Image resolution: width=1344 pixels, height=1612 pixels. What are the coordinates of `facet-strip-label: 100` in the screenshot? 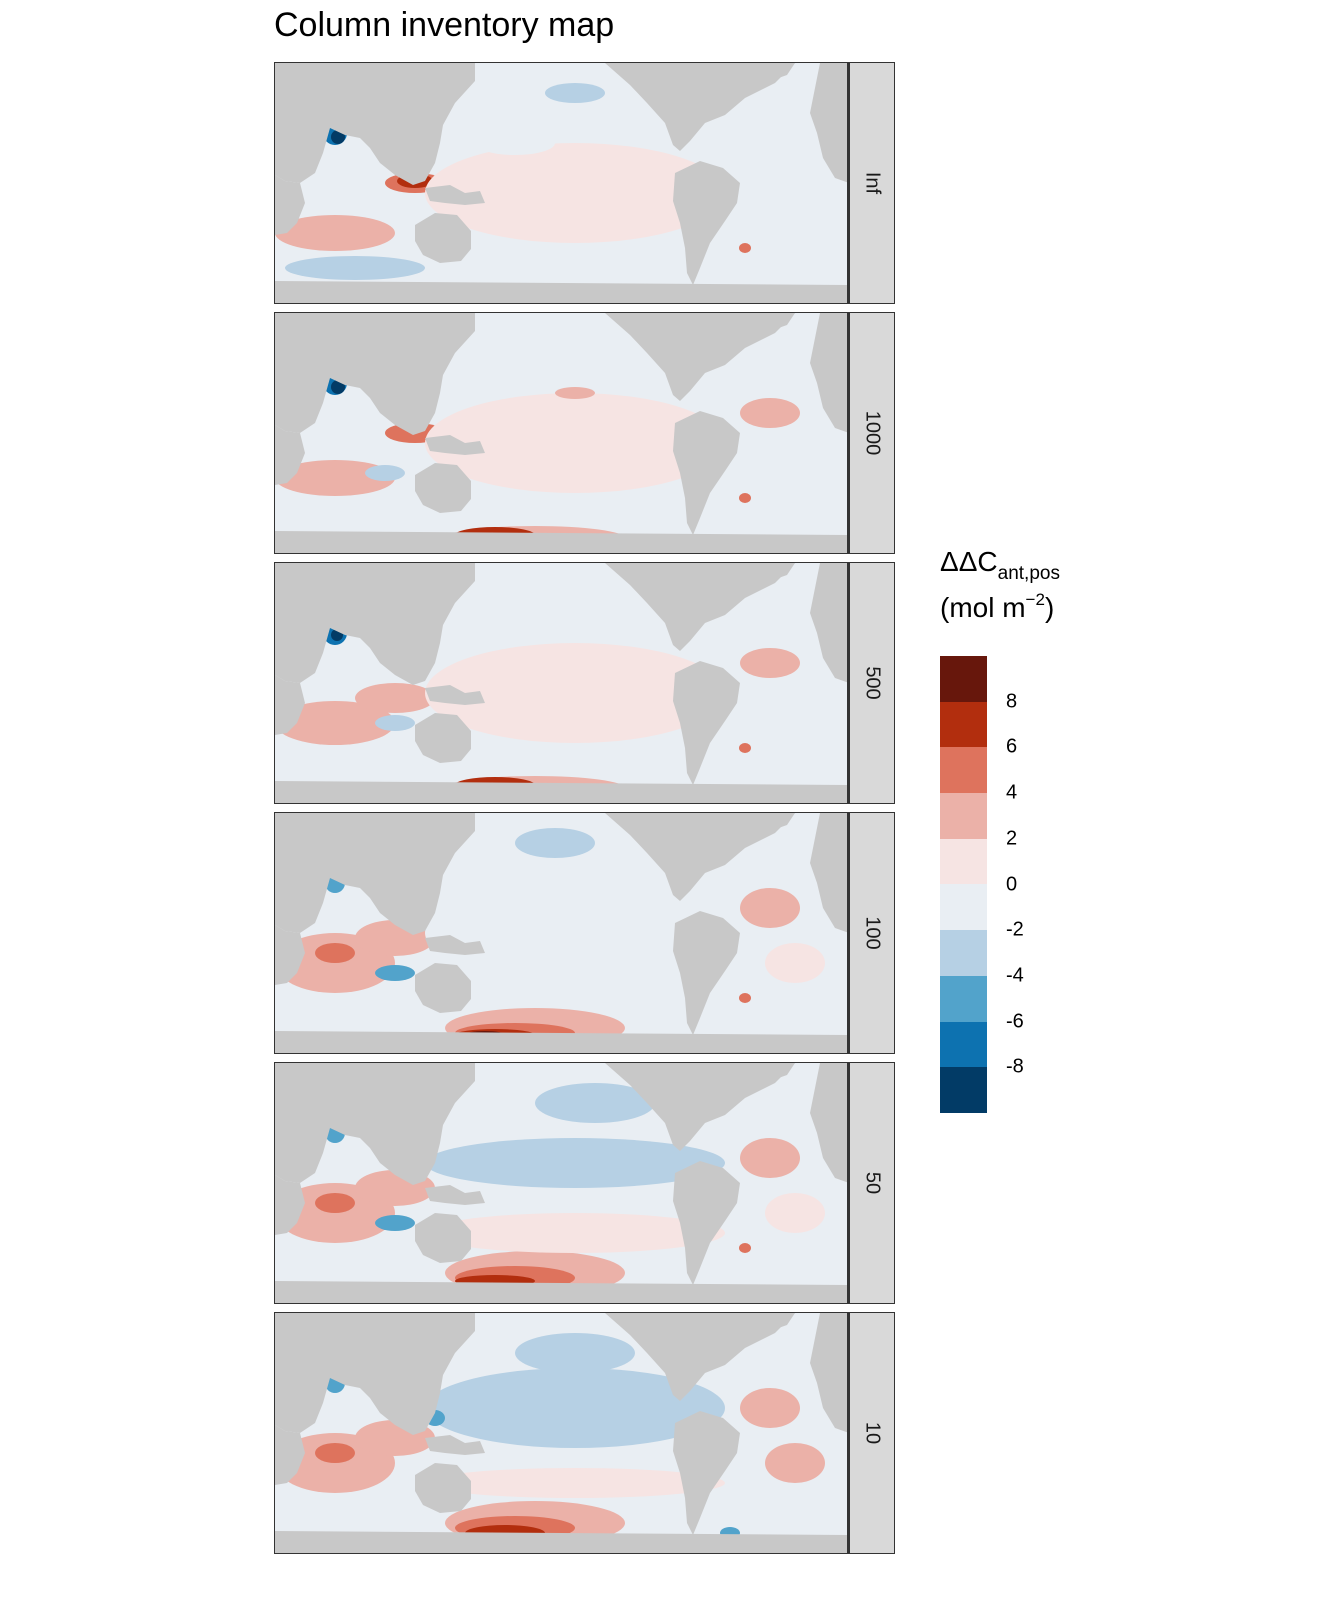 It's located at (872, 933).